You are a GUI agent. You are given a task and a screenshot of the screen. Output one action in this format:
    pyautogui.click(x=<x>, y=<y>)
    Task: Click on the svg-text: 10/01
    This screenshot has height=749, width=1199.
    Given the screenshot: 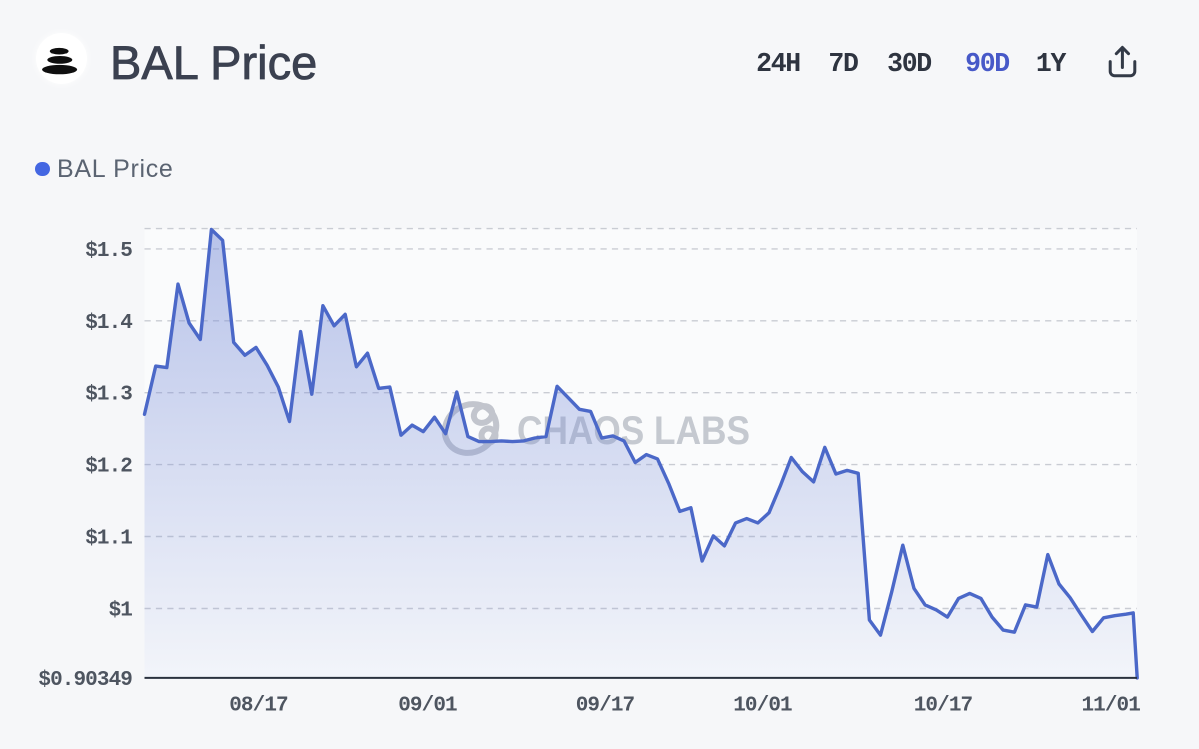 What is the action you would take?
    pyautogui.click(x=762, y=706)
    